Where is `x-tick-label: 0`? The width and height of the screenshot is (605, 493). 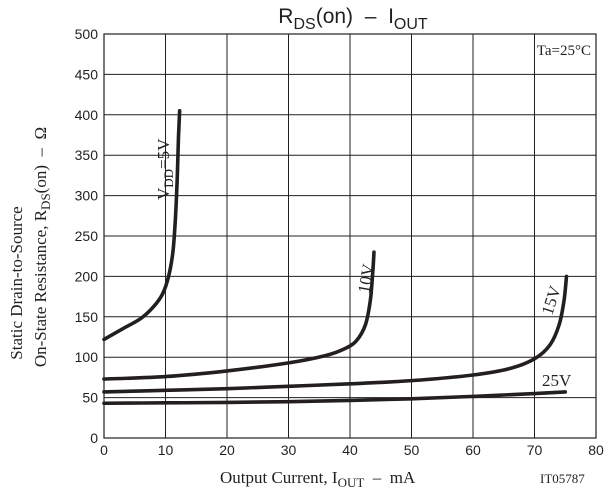 x-tick-label: 0 is located at coordinates (104, 450).